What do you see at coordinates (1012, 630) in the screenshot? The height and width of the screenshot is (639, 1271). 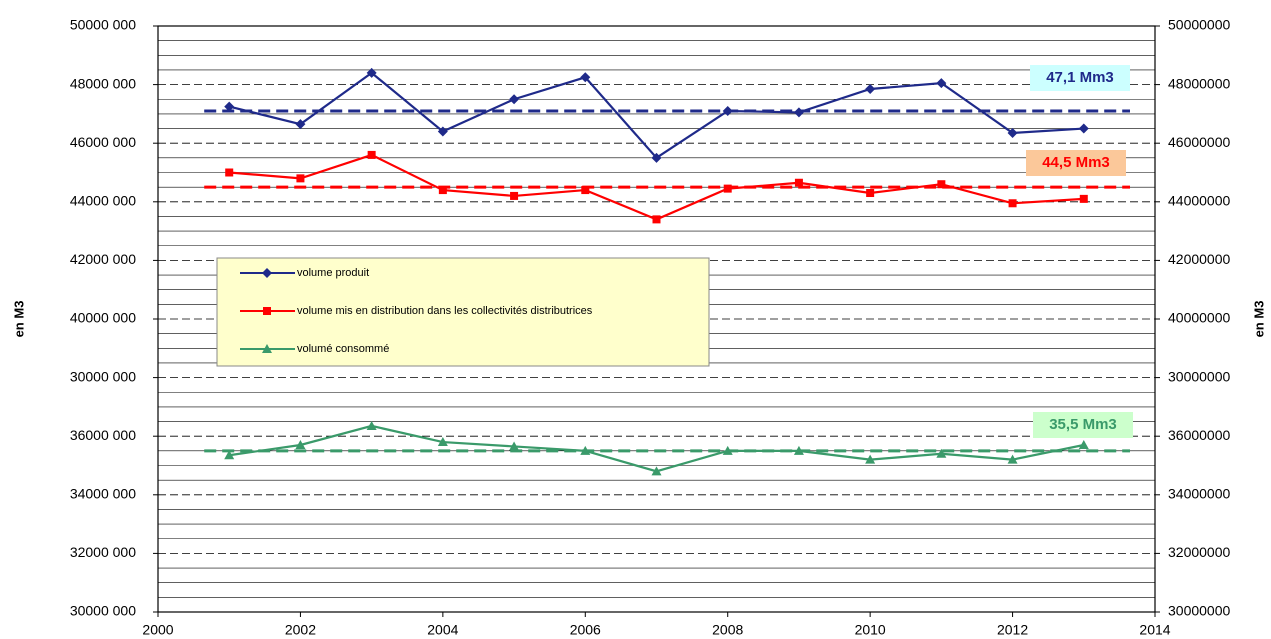 I see `x-tick-label: 2012` at bounding box center [1012, 630].